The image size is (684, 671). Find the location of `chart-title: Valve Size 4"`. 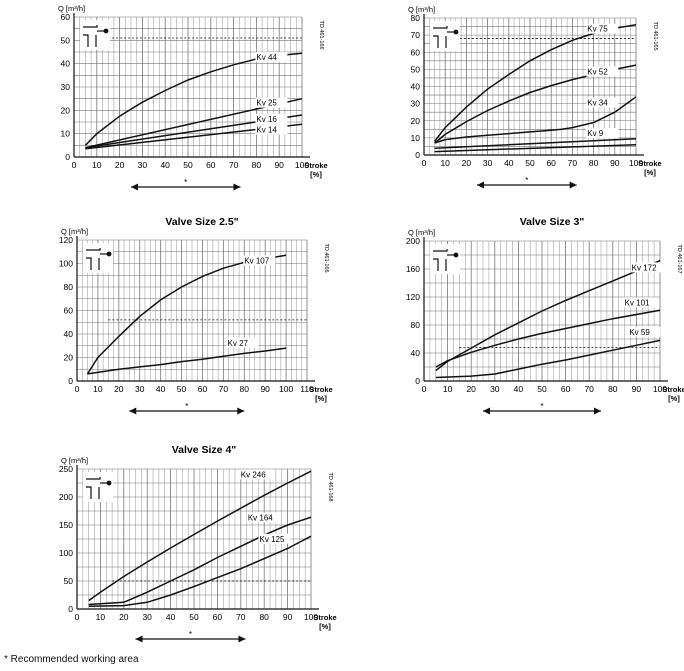

chart-title: Valve Size 4" is located at coordinates (204, 450).